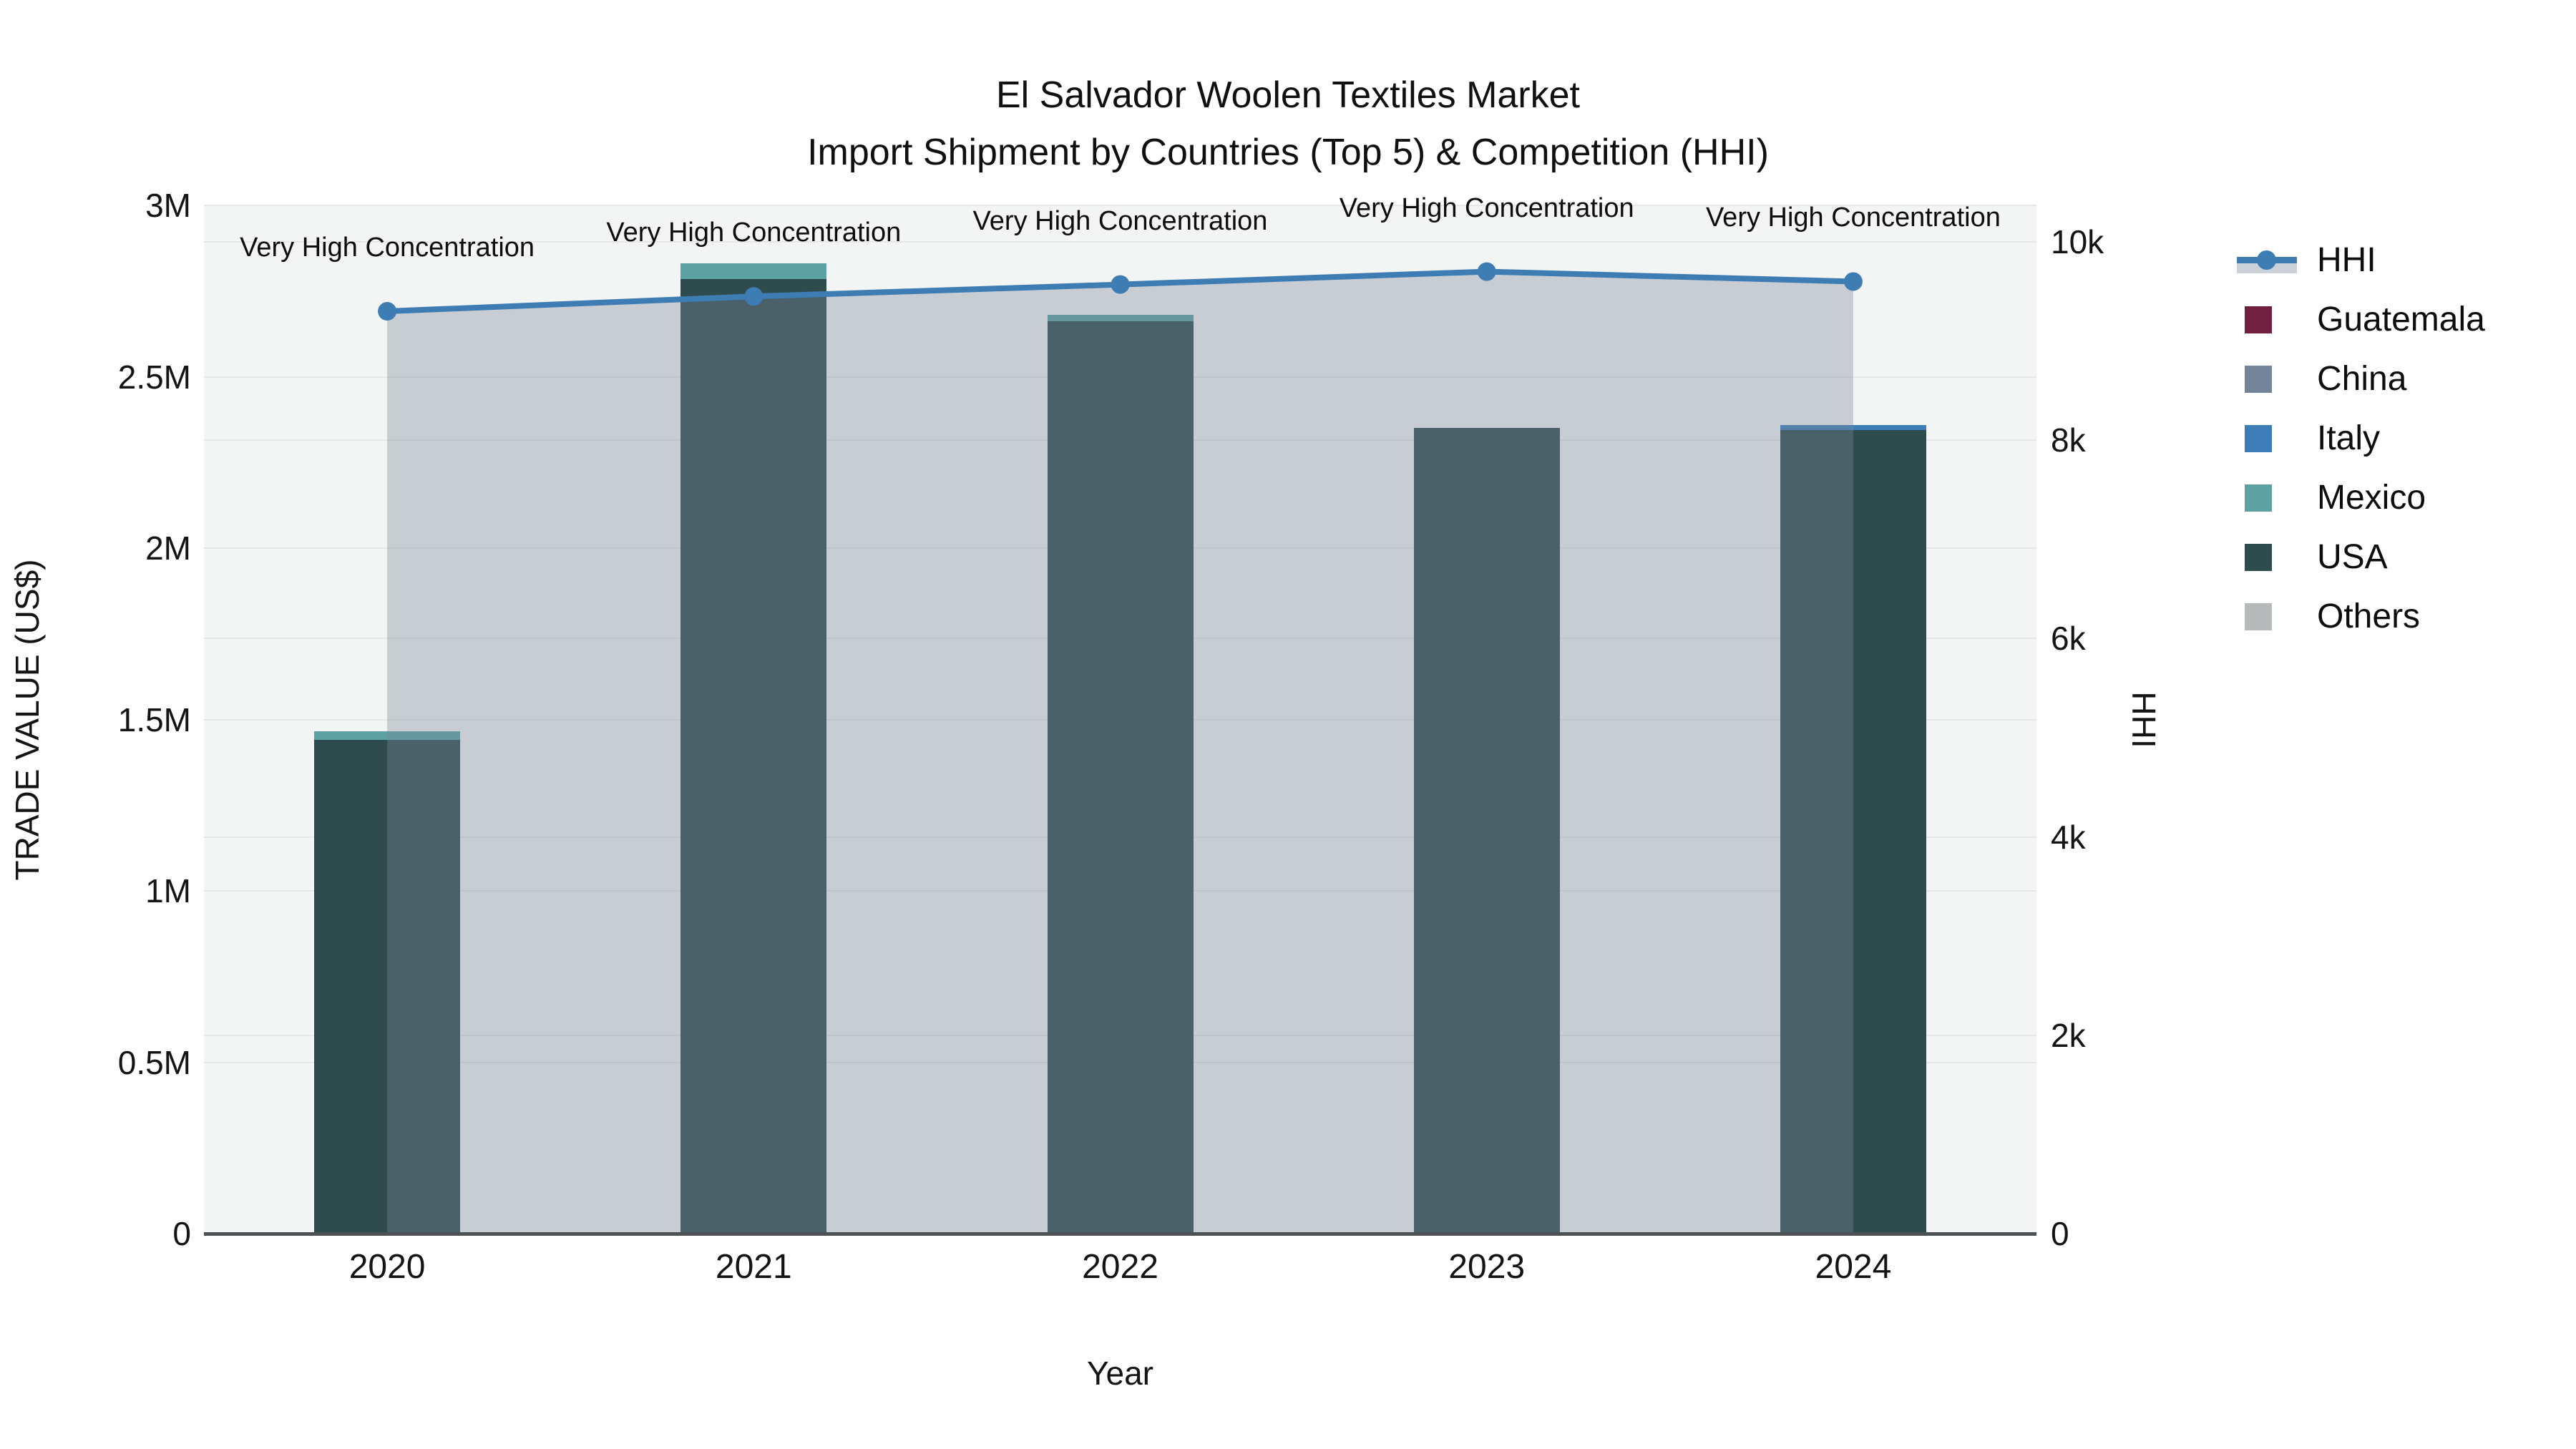  I want to click on x-axis-tick: 2023, so click(1487, 1267).